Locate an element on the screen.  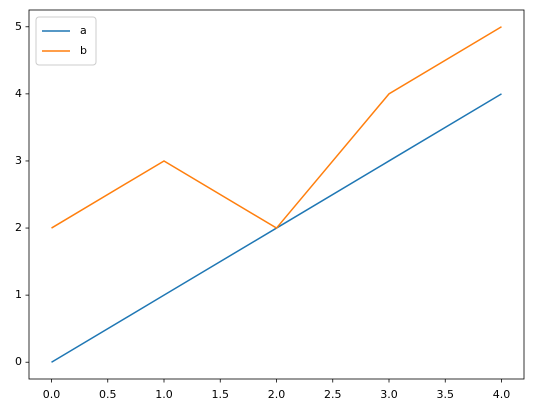
y-tick-label: 0 is located at coordinates (18, 361).